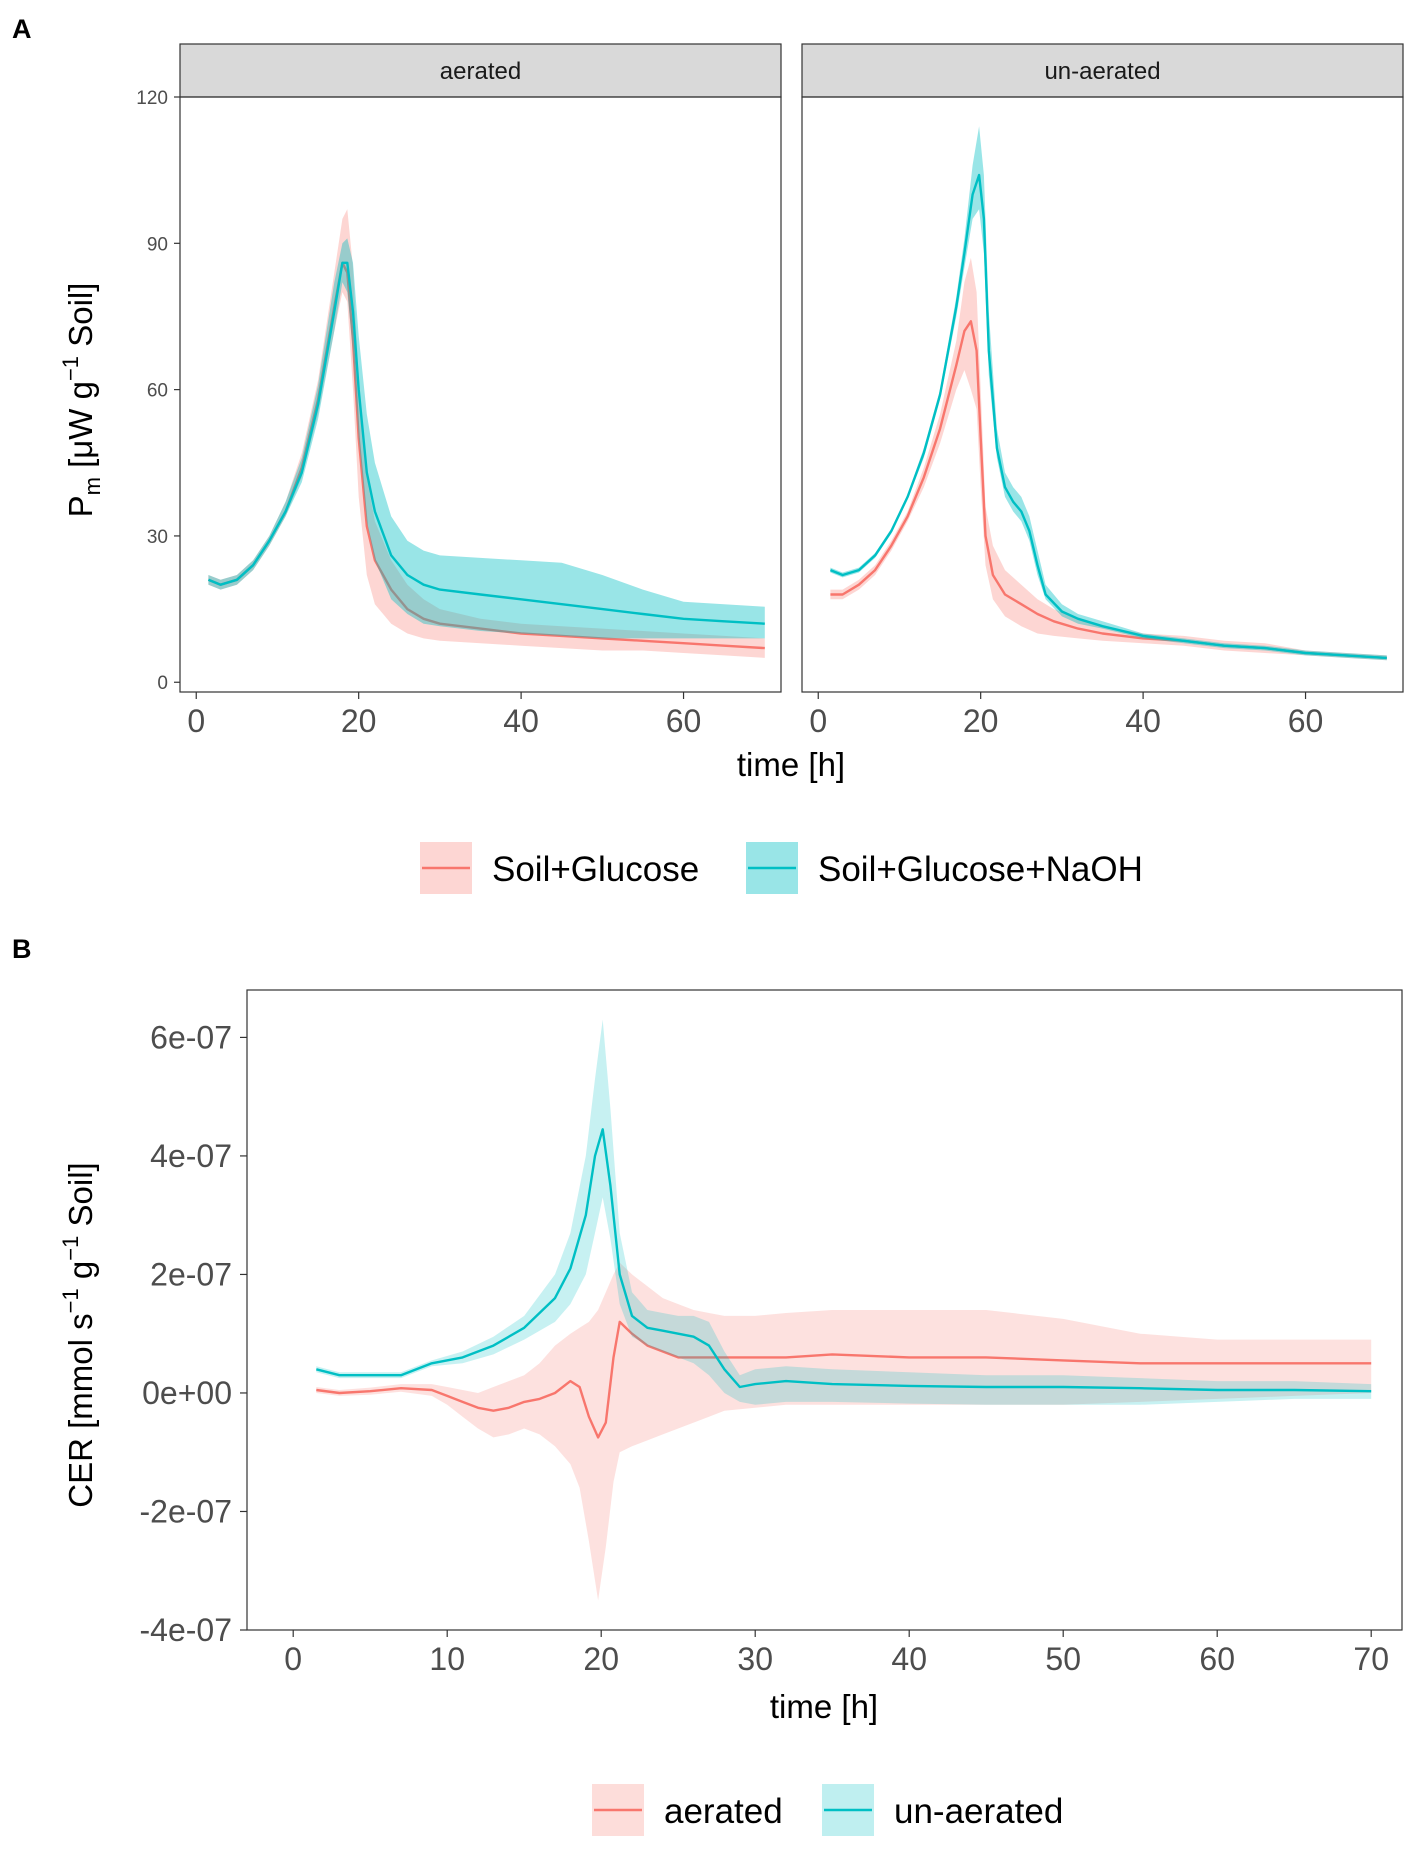  Describe the element at coordinates (78, 1334) in the screenshot. I see `y-axis-title-b: CER [mmol s−1 g−1 Soil]` at that location.